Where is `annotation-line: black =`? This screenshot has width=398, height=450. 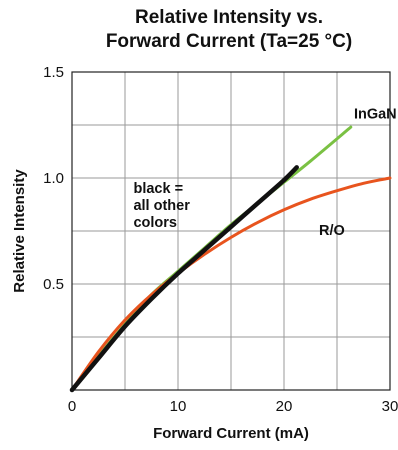
annotation-line: black = is located at coordinates (158, 189).